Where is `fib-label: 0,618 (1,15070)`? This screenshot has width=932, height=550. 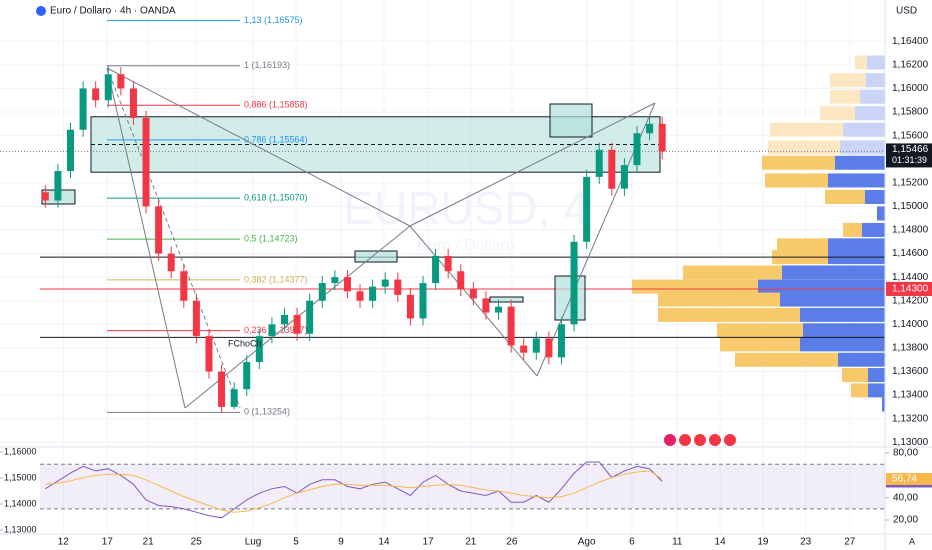
fib-label: 0,618 (1,15070) is located at coordinates (276, 198).